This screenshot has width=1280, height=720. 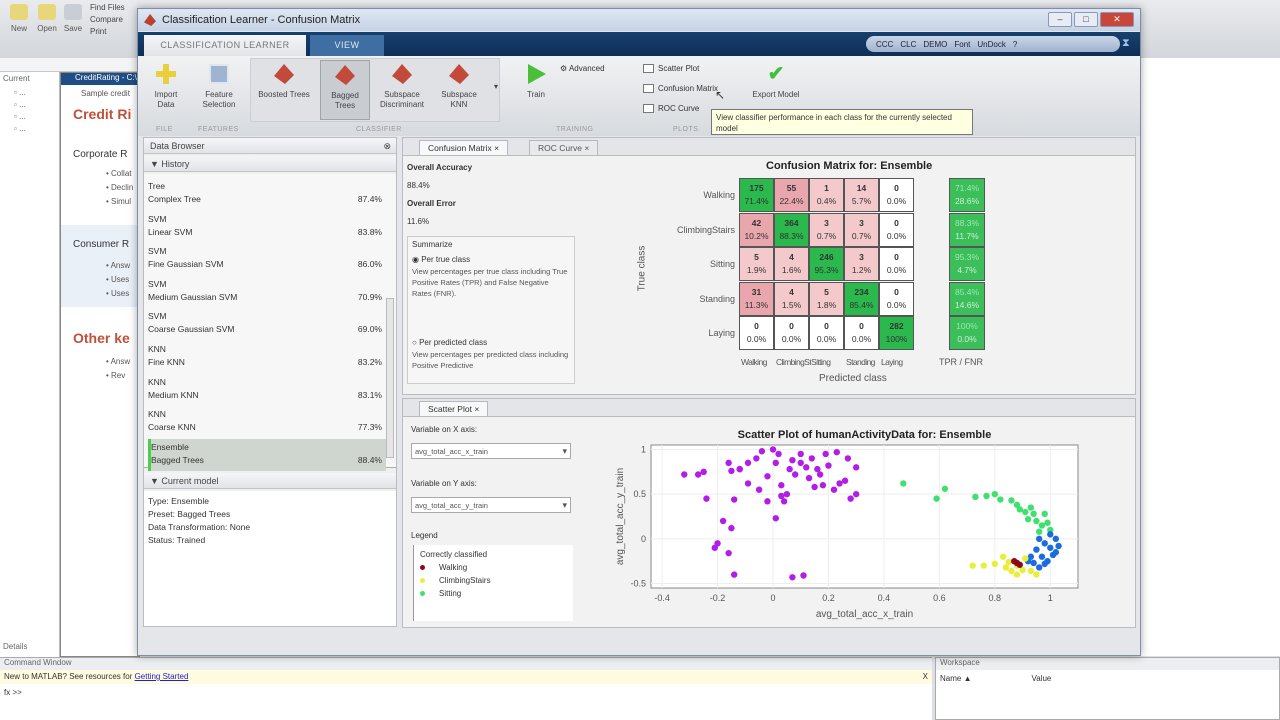 What do you see at coordinates (671, 108) in the screenshot?
I see `roc-curve-button: ROC Curve` at bounding box center [671, 108].